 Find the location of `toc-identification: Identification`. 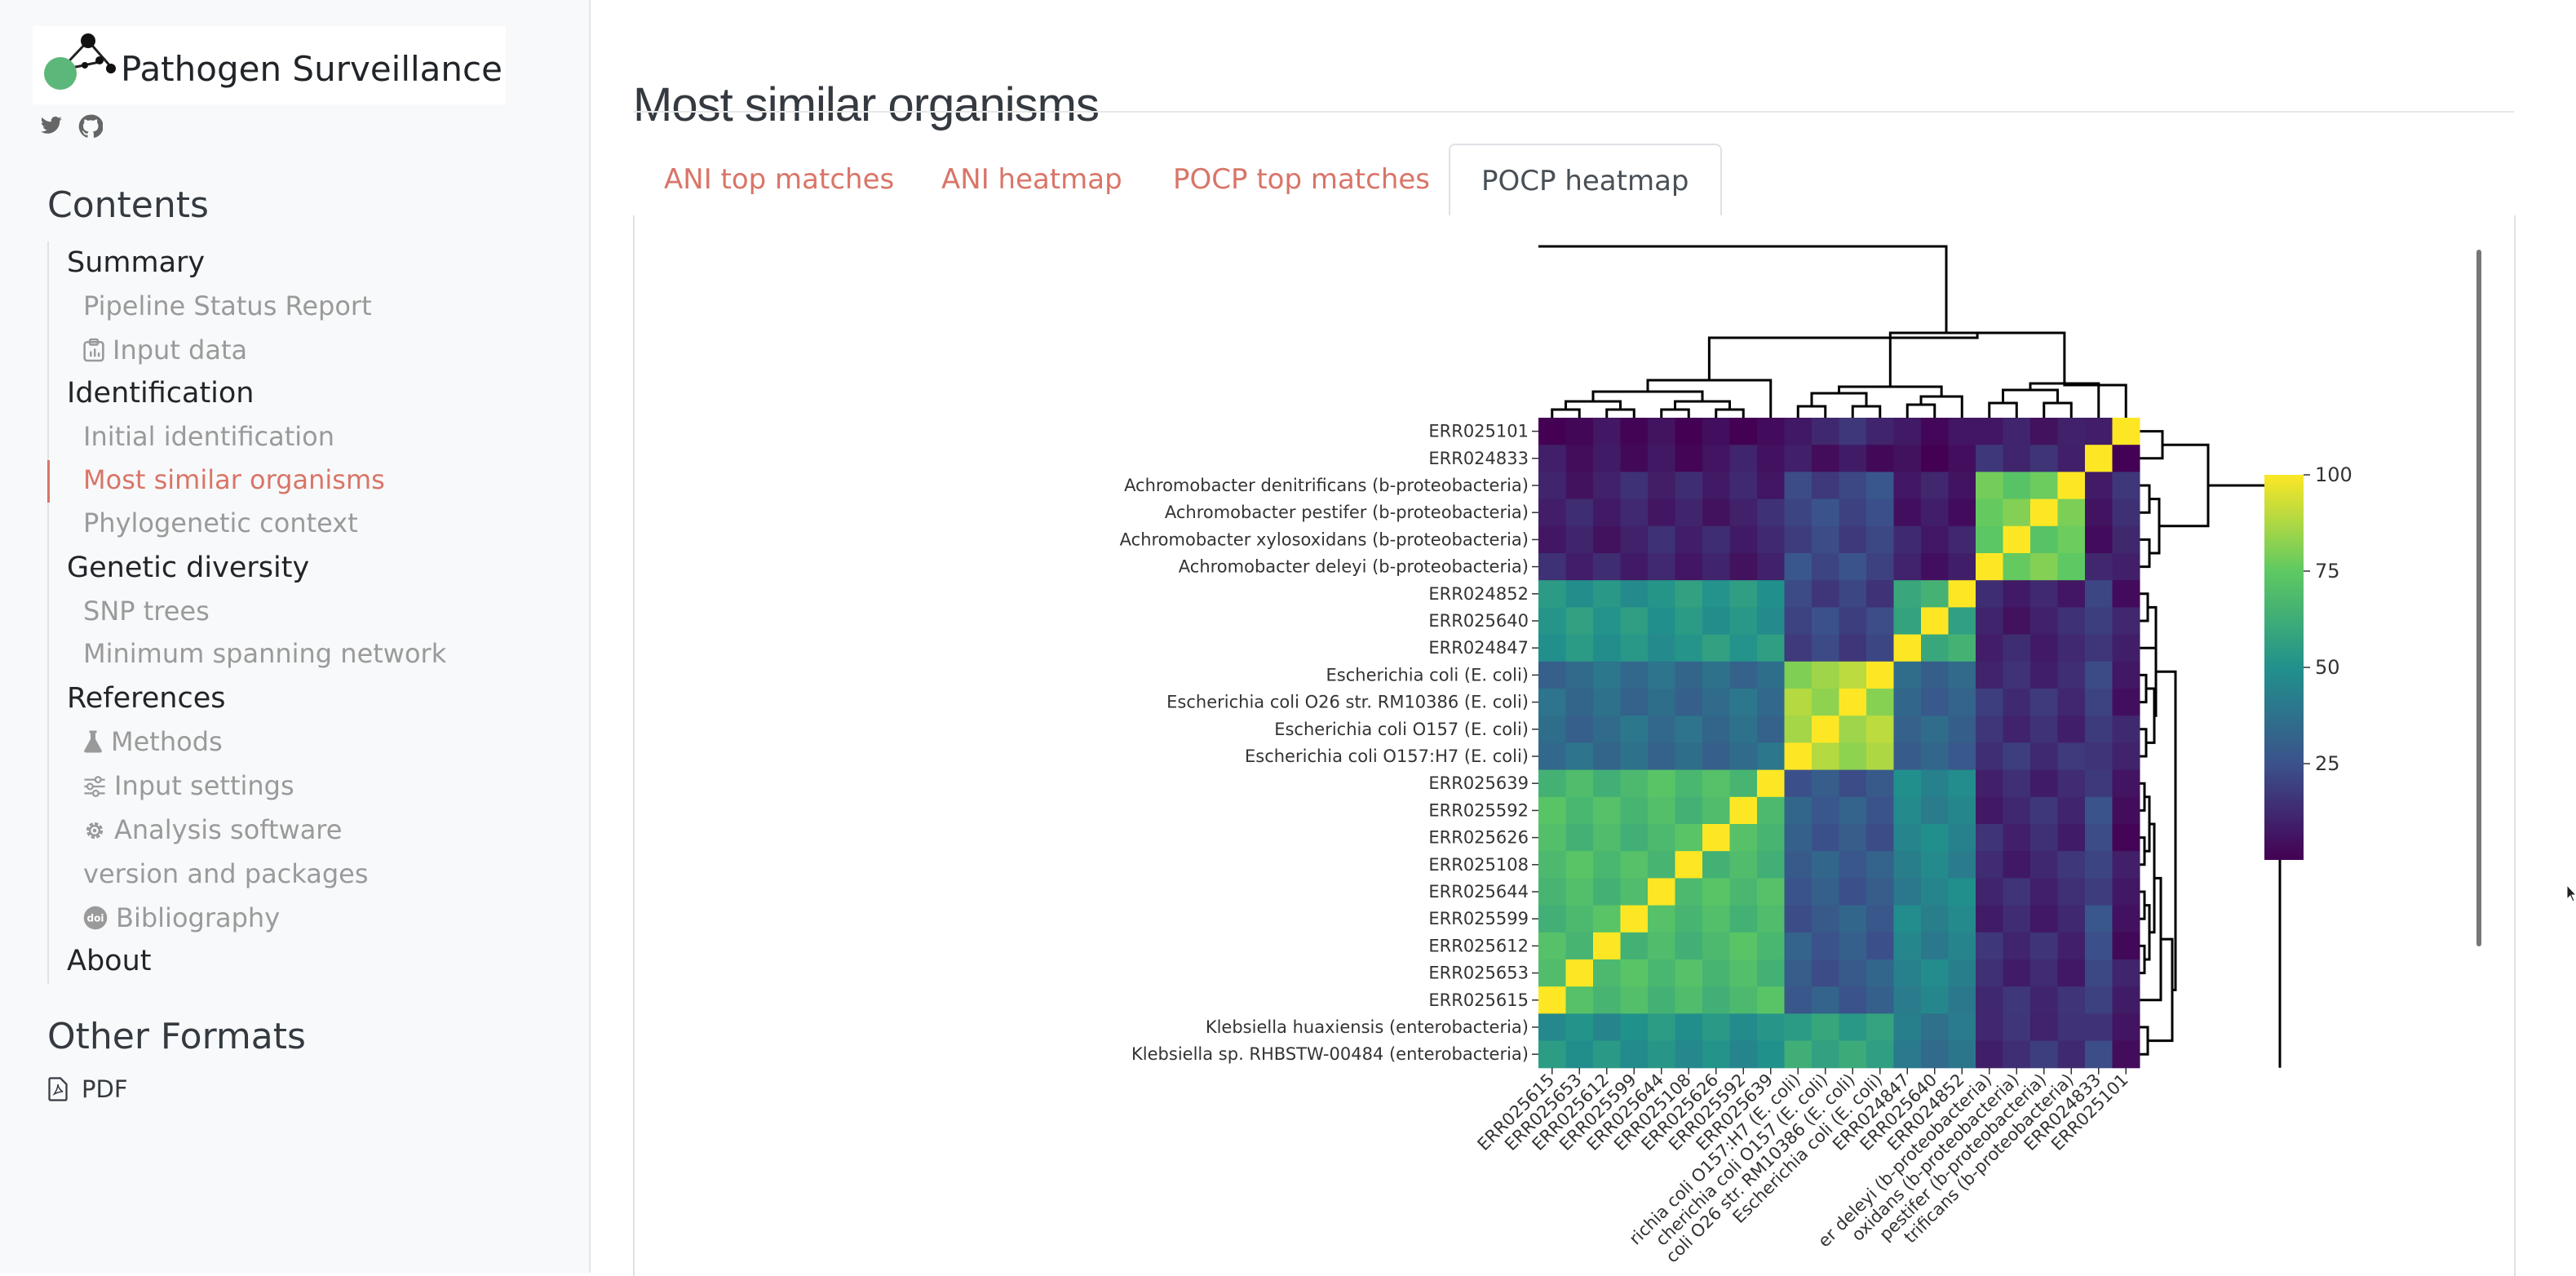

toc-identification: Identification is located at coordinates (161, 394).